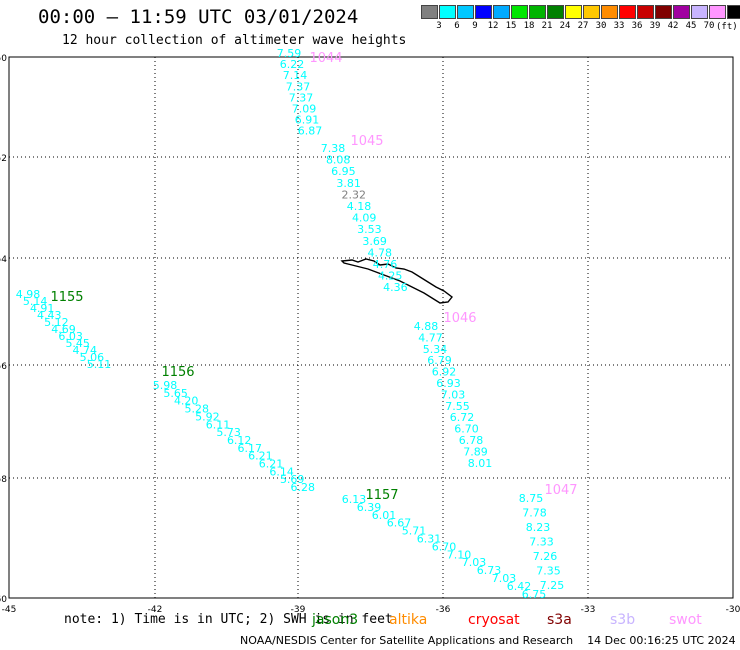 This screenshot has height=650, width=740. Describe the element at coordinates (619, 26) in the screenshot. I see `legend-label: 33` at that location.